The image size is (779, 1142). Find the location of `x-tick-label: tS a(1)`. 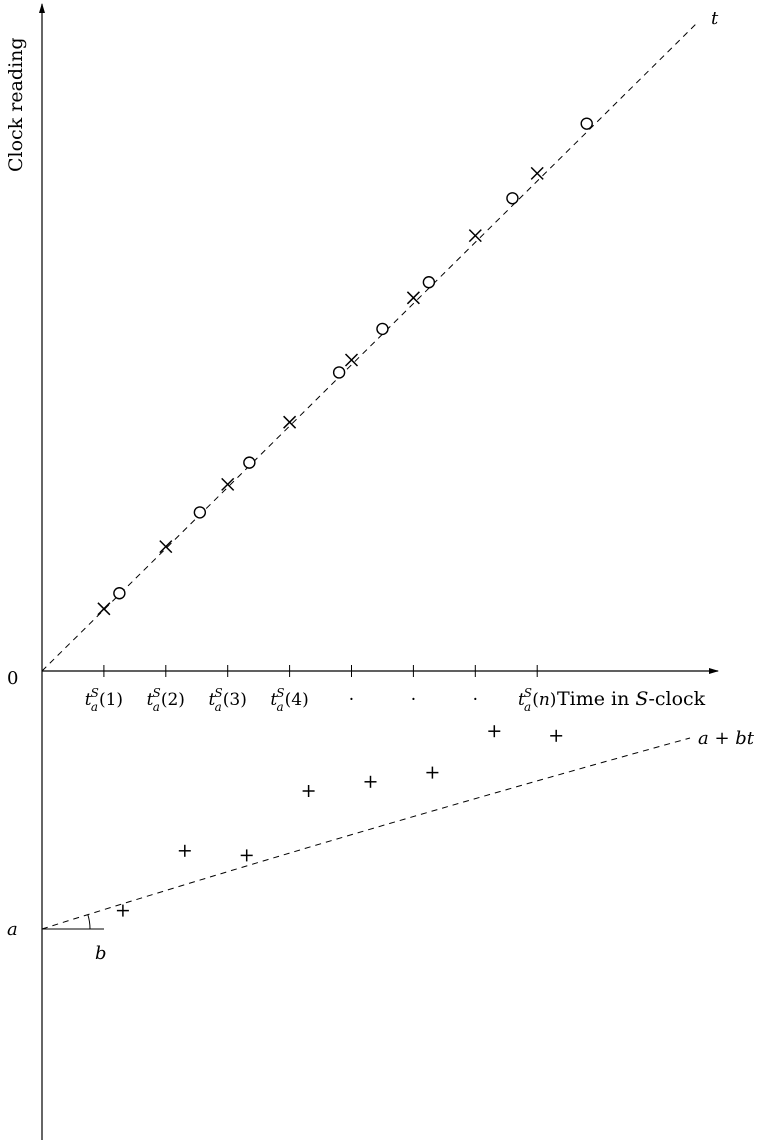

x-tick-label: tS a(1) is located at coordinates (104, 700).